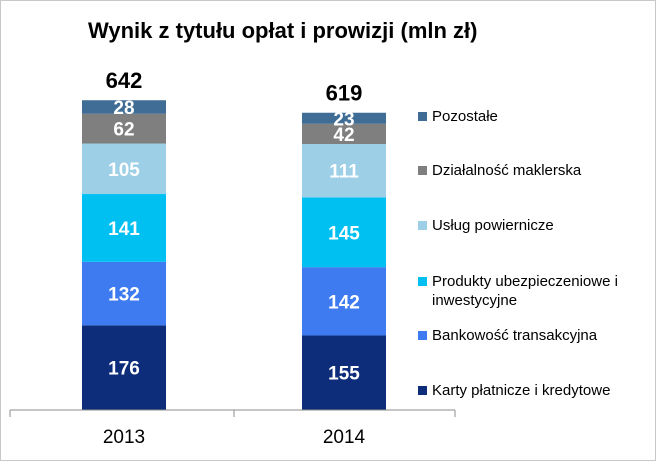 The width and height of the screenshot is (656, 461). Describe the element at coordinates (344, 93) in the screenshot. I see `total-label: 619` at that location.